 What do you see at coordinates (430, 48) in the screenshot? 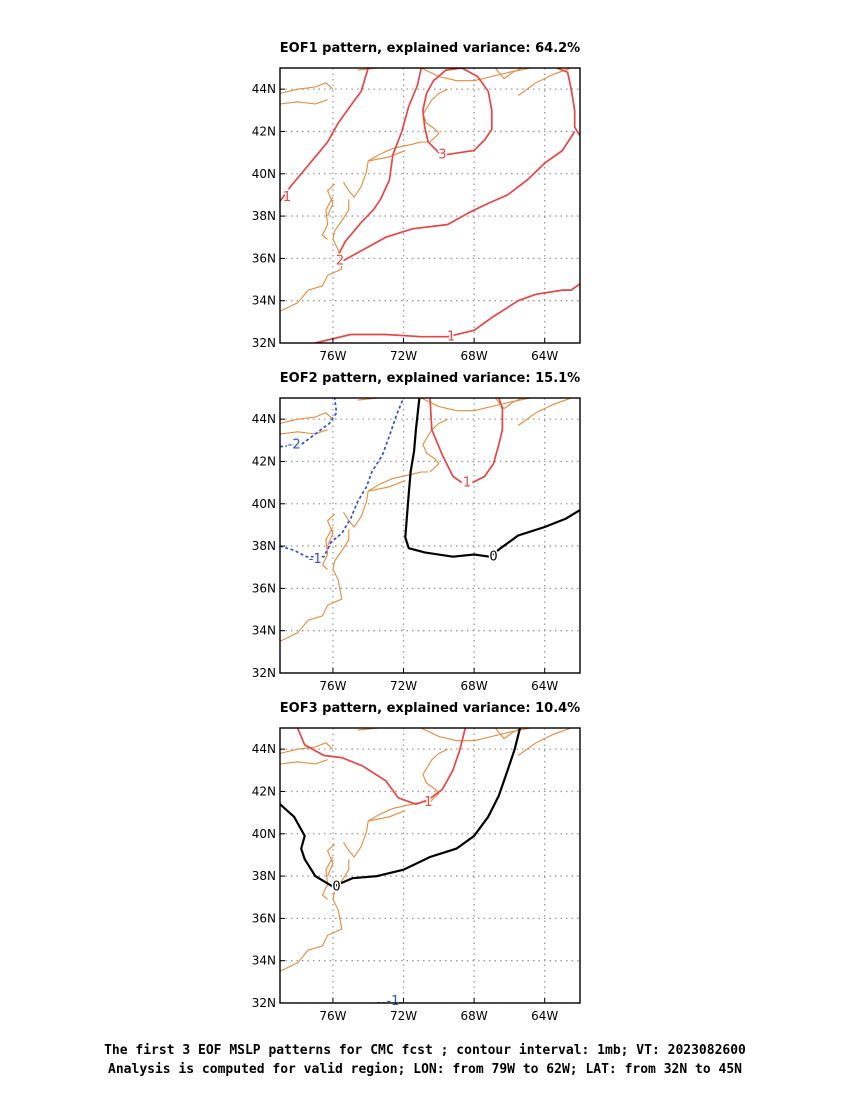
I see `panel-title: EOF1 pattern, explained variance: 64.2%` at bounding box center [430, 48].